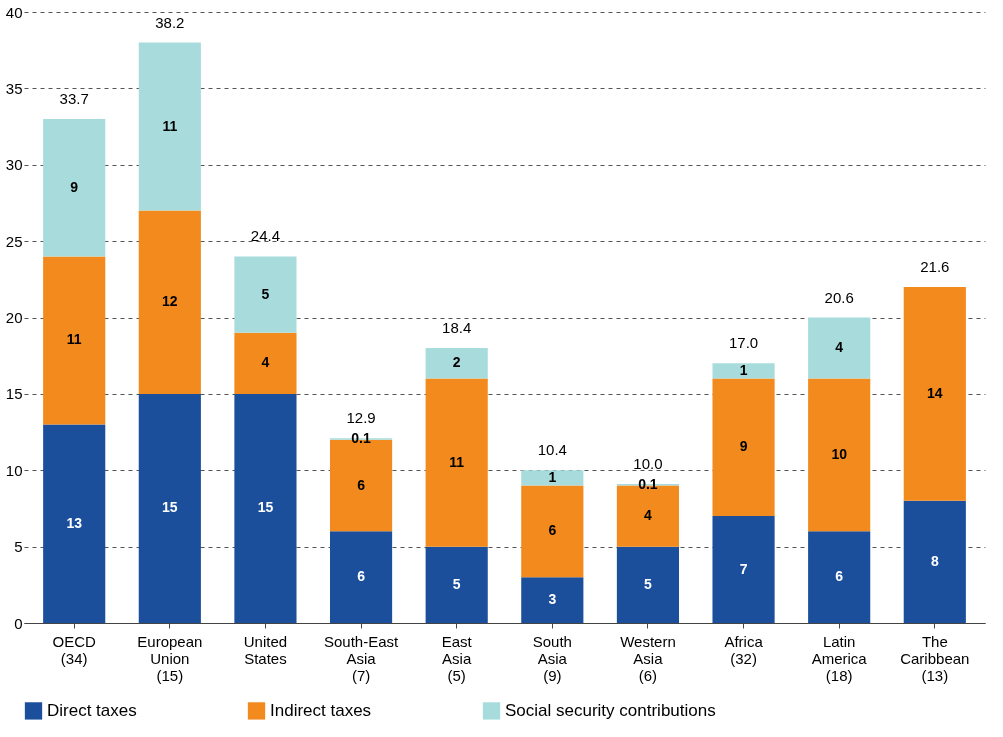  I want to click on x-tick-label: South Asia (9), so click(552, 658).